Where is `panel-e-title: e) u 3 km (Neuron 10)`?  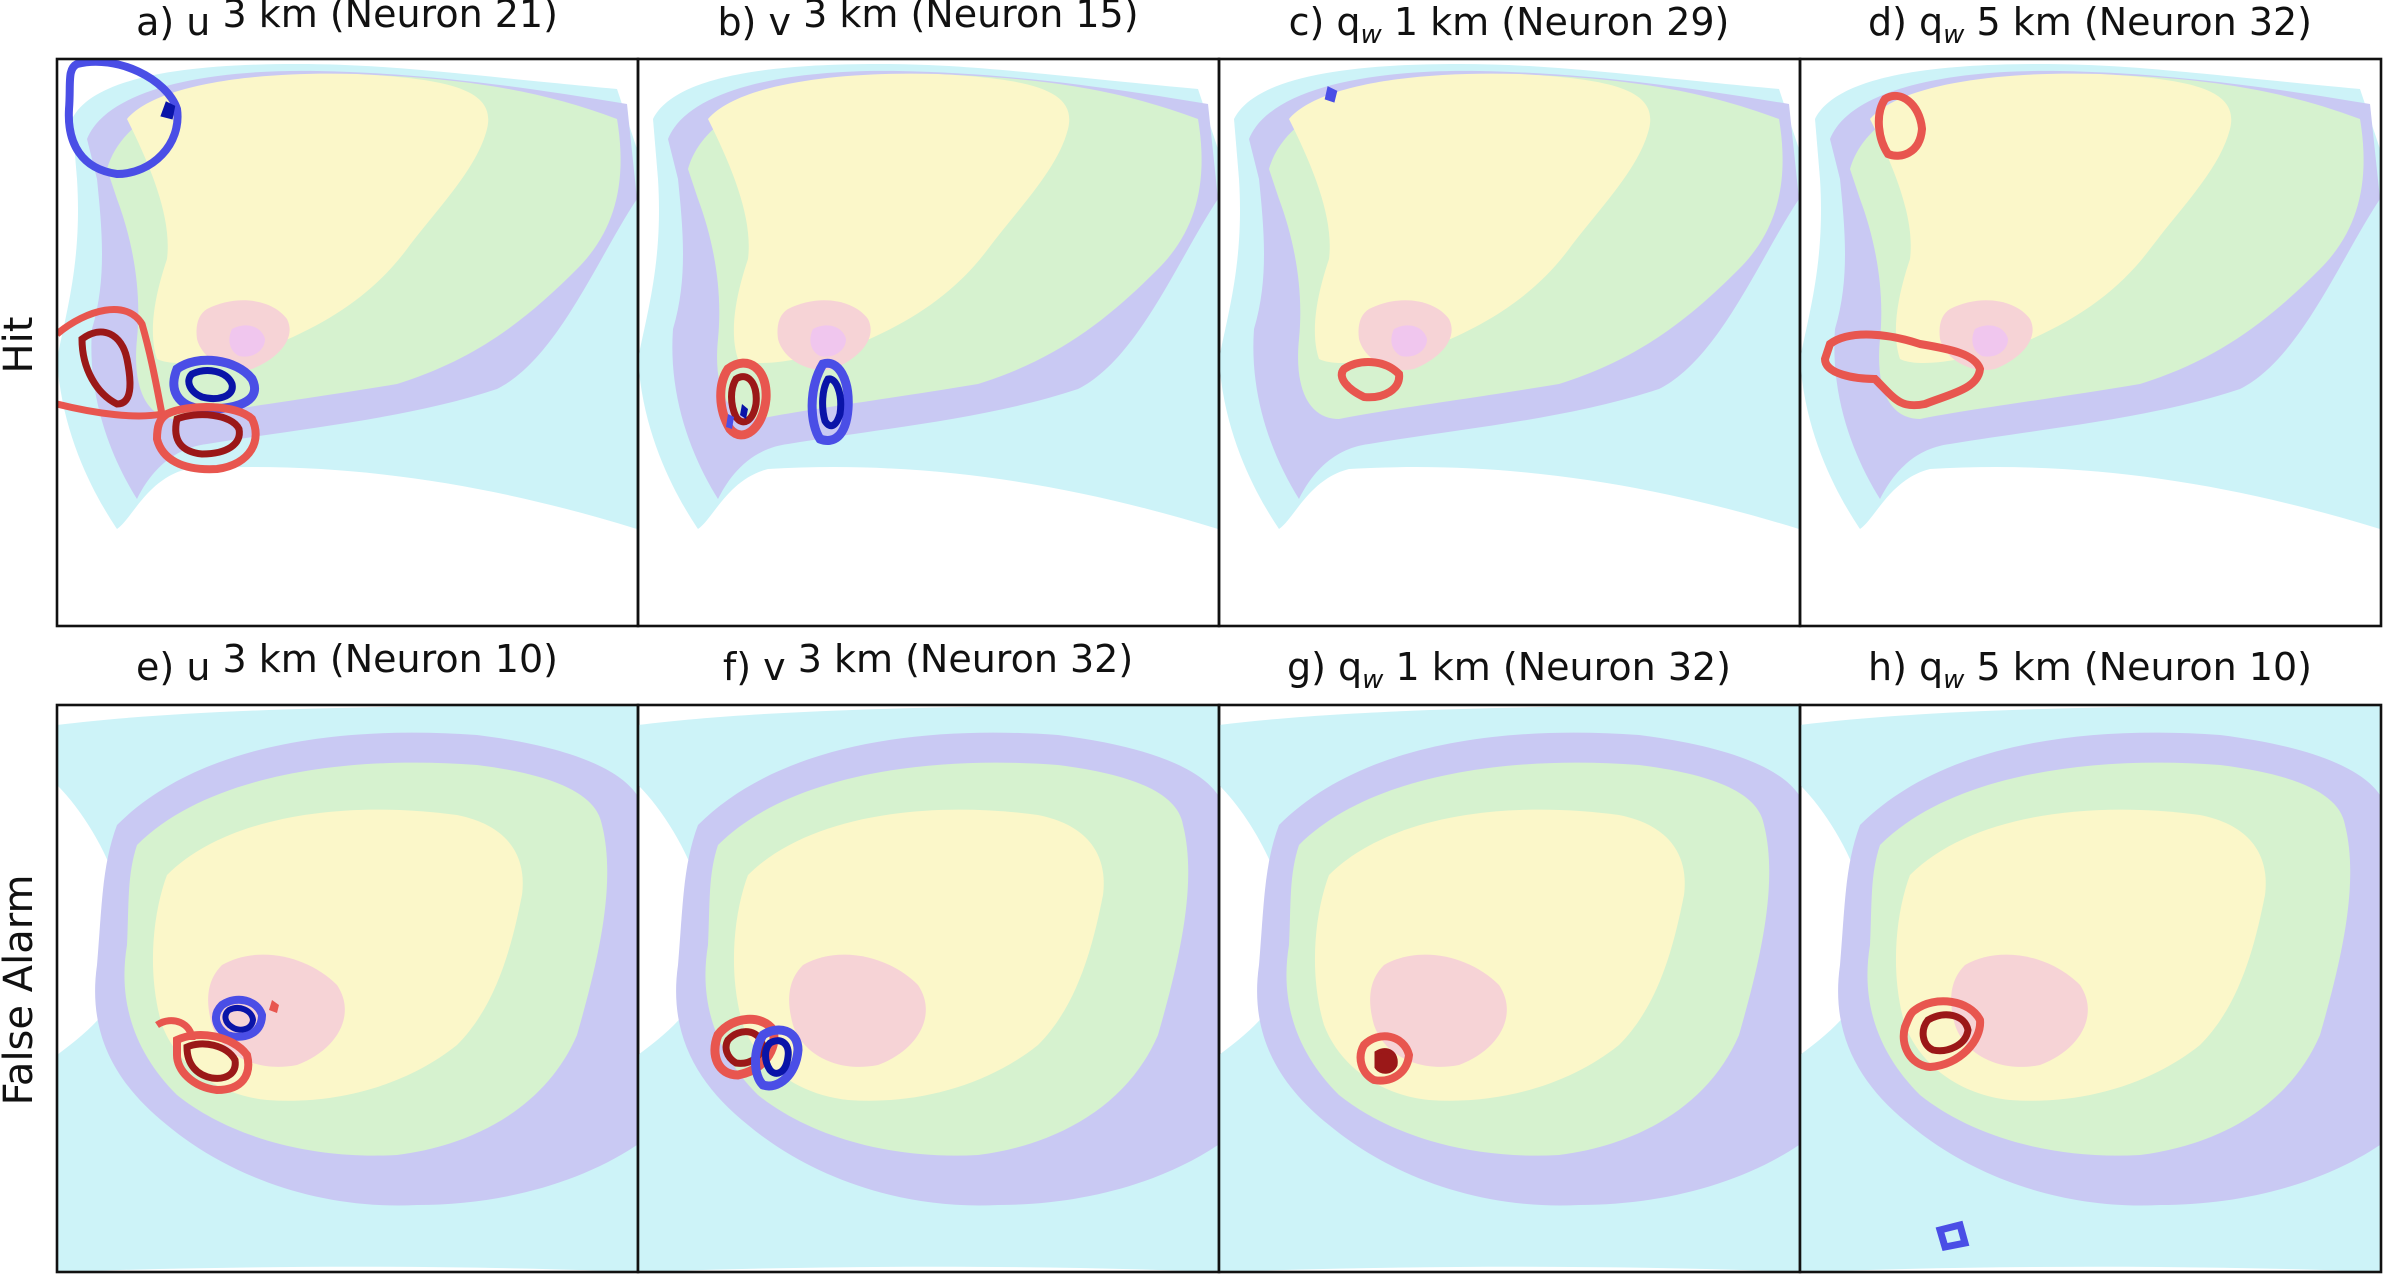
panel-e-title: e) u 3 km (Neuron 10) is located at coordinates (347, 663).